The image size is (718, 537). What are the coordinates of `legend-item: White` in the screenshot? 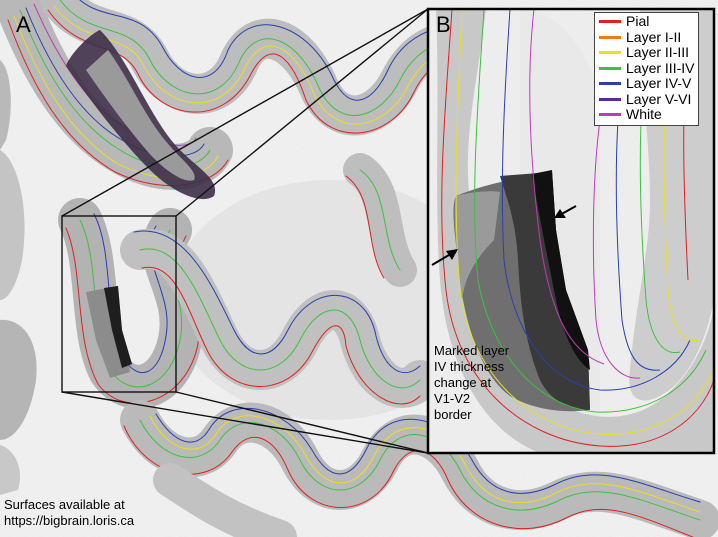 It's located at (646, 114).